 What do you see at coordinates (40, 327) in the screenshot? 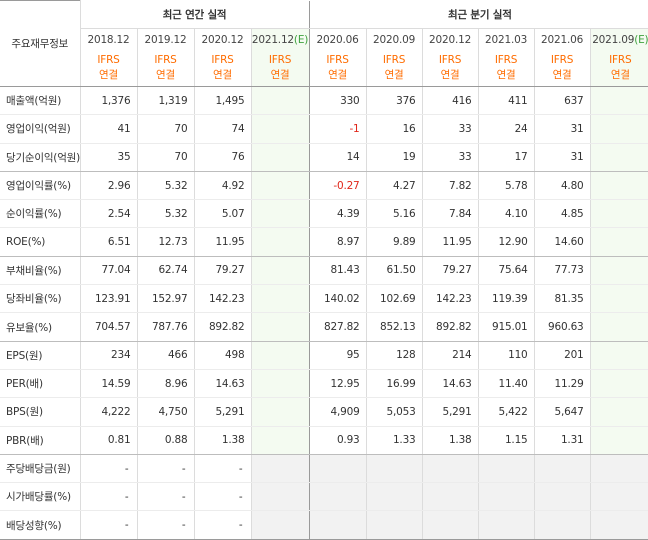
I see `row-label: 유보율(%)` at bounding box center [40, 327].